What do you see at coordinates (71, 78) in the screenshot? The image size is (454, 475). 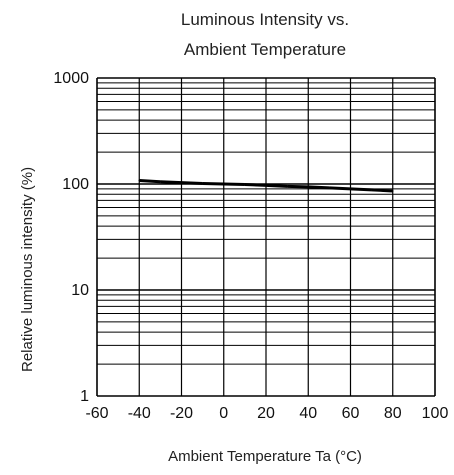 I see `y-tick-label: 1000` at bounding box center [71, 78].